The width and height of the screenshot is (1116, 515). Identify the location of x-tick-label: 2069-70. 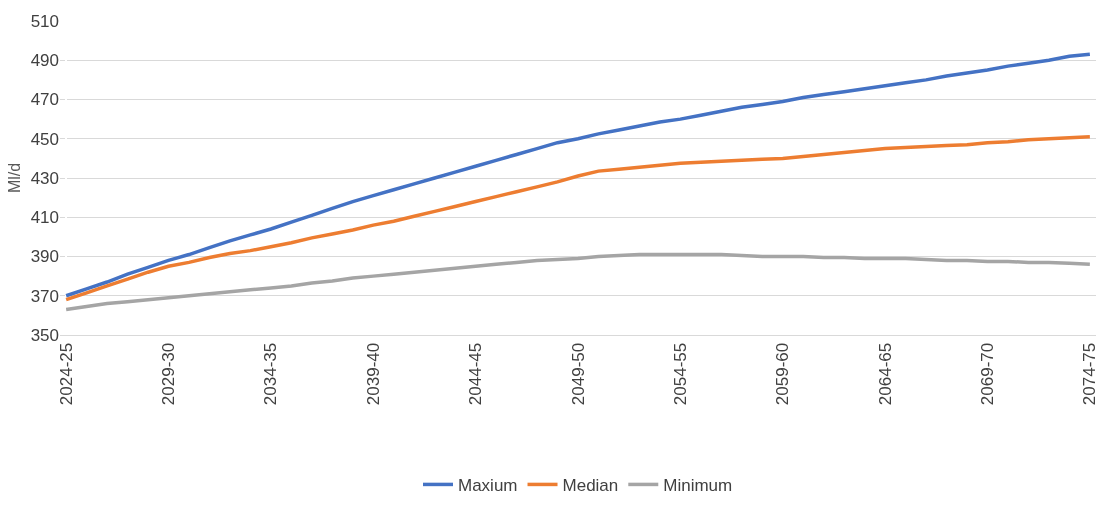
(988, 374).